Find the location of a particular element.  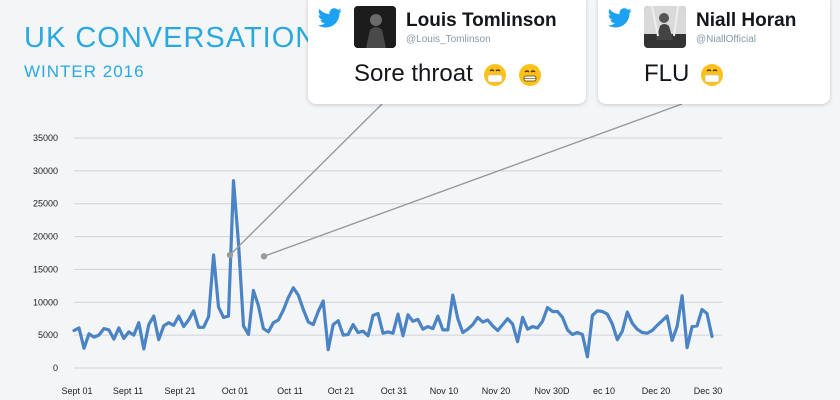

tweet-text: Sore throat is located at coordinates (448, 74).